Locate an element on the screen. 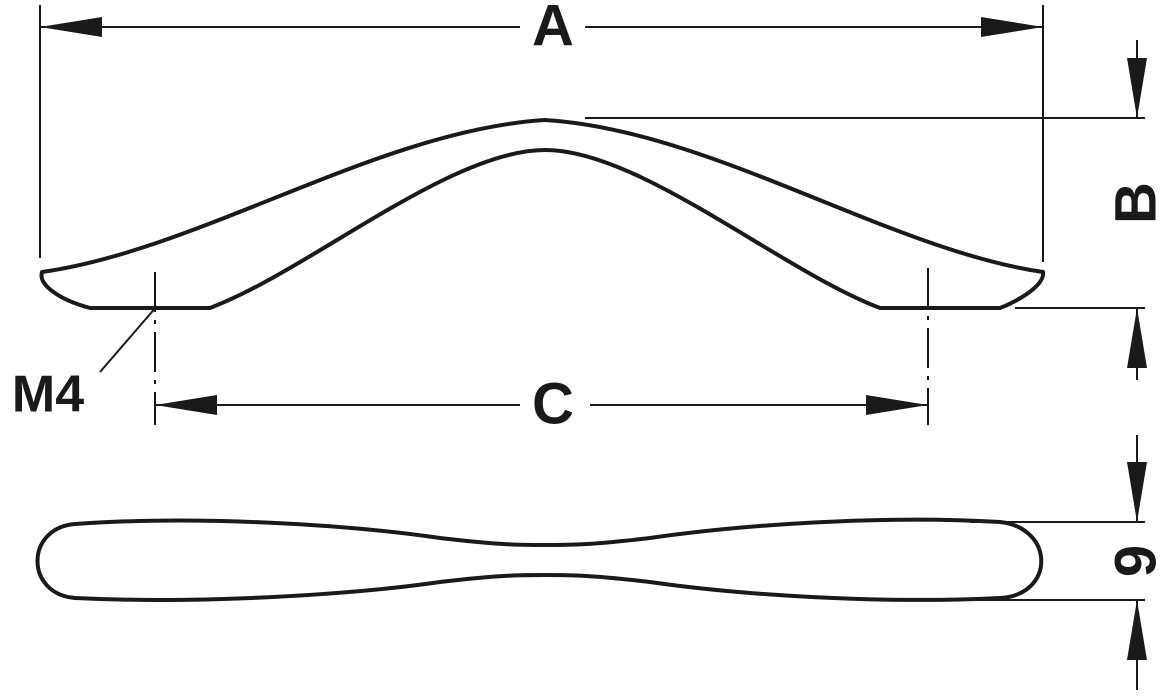  label-m4: M4 is located at coordinates (48, 395).